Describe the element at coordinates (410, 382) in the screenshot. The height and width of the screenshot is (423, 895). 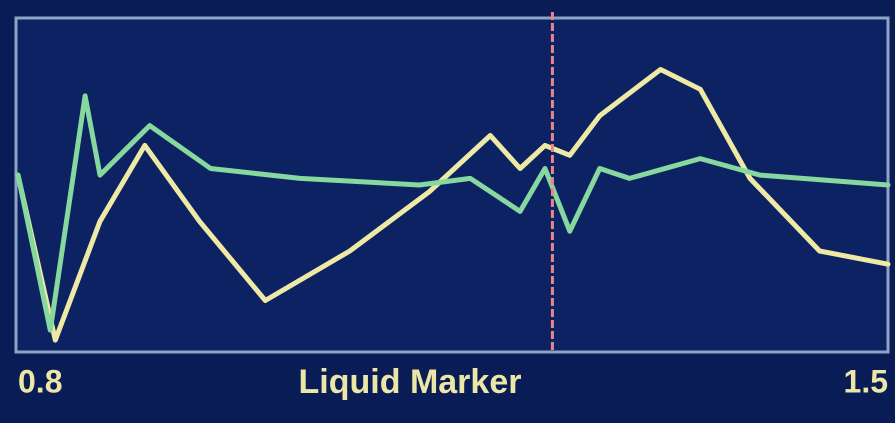
I see `x-axis-label: Liquid Marker` at that location.